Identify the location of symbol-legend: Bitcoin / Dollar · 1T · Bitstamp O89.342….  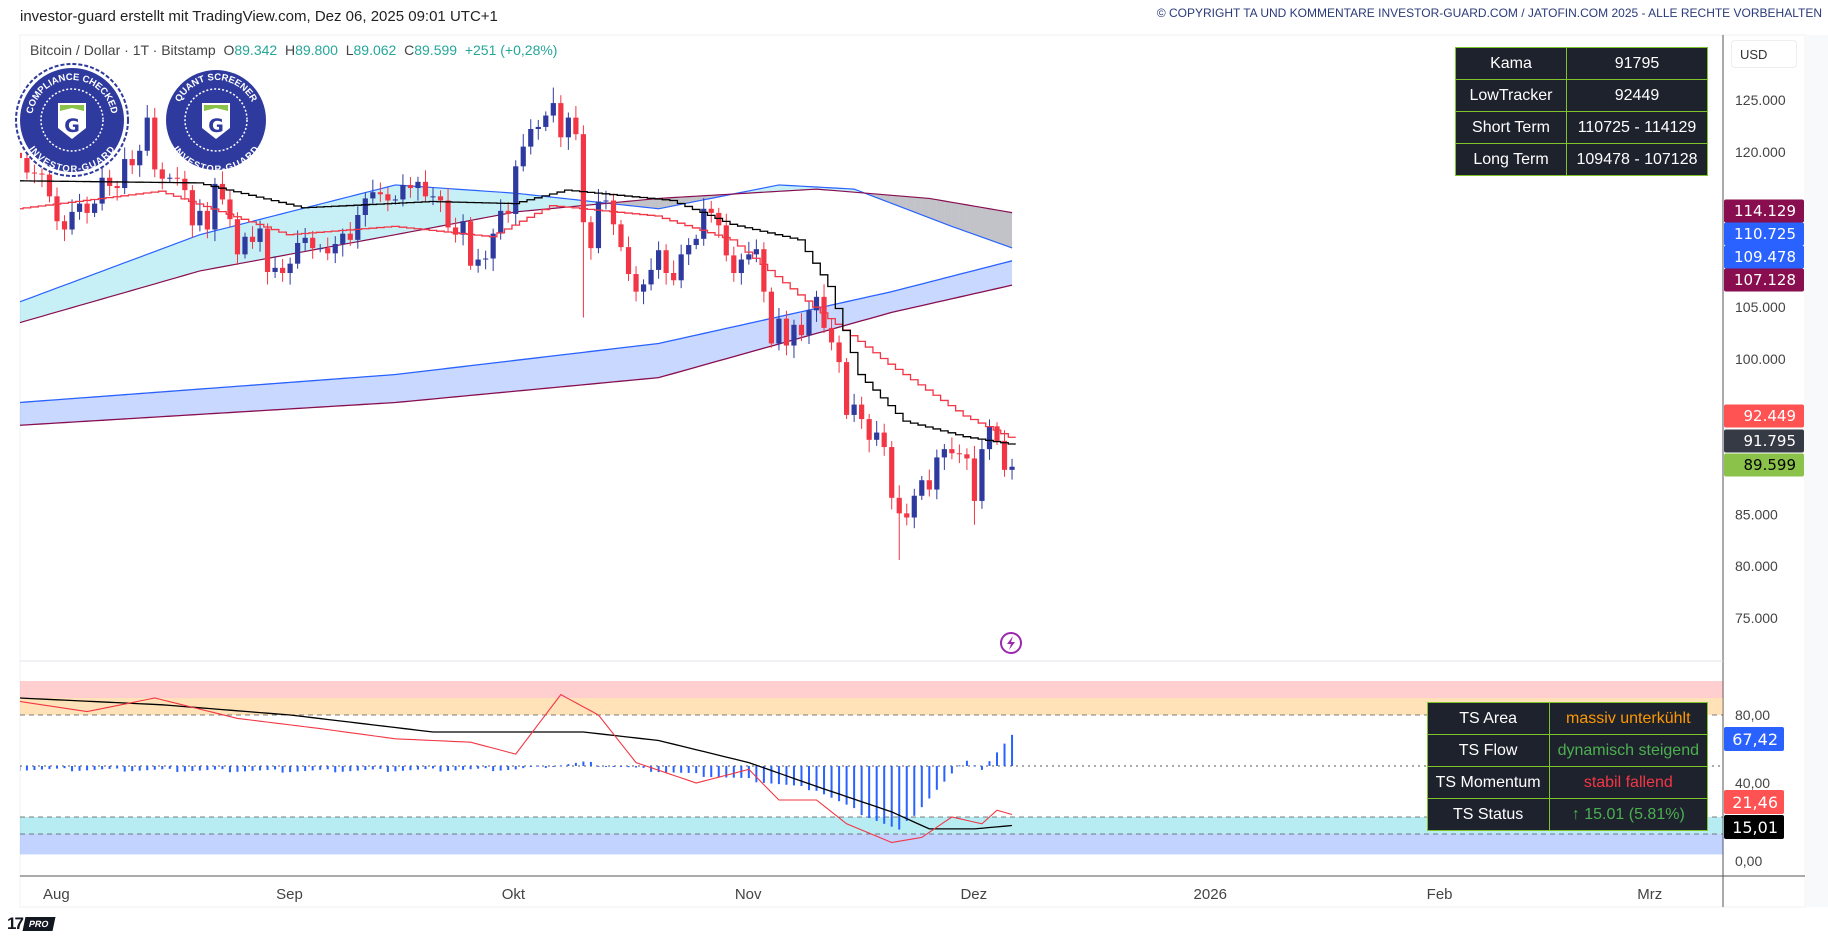
(293, 50).